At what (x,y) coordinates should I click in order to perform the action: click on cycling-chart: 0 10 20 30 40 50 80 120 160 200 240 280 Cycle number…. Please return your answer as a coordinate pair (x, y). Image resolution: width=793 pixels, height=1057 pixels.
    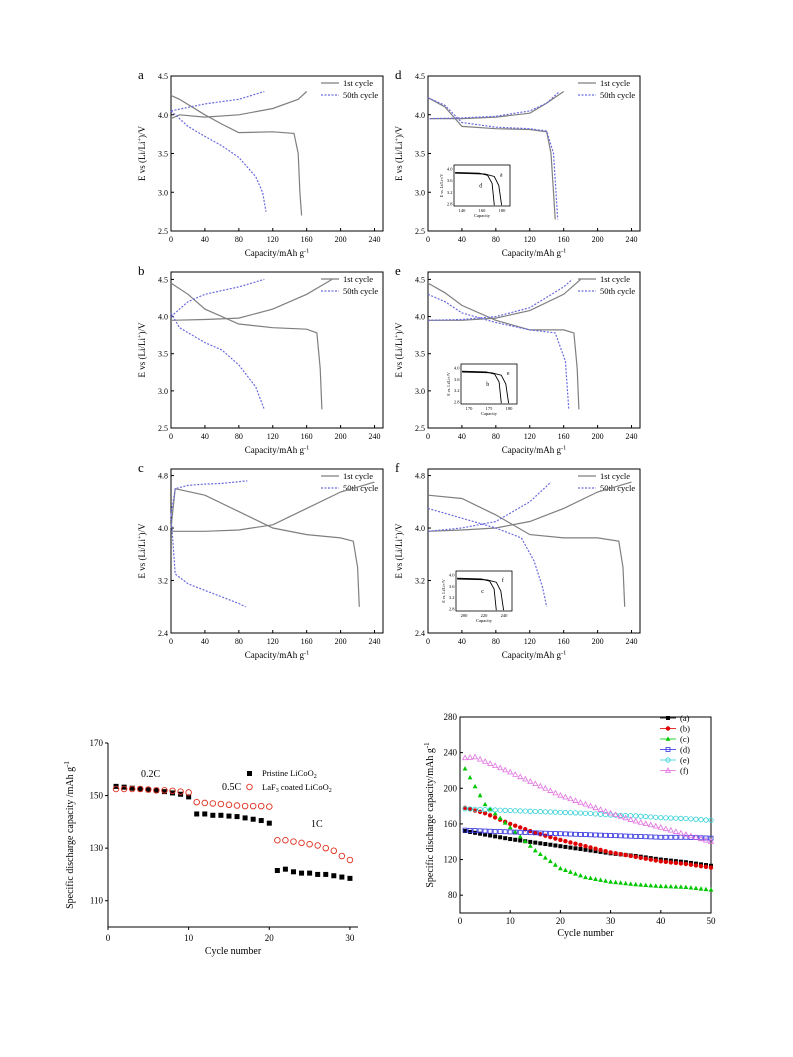
    Looking at the image, I should click on (569, 825).